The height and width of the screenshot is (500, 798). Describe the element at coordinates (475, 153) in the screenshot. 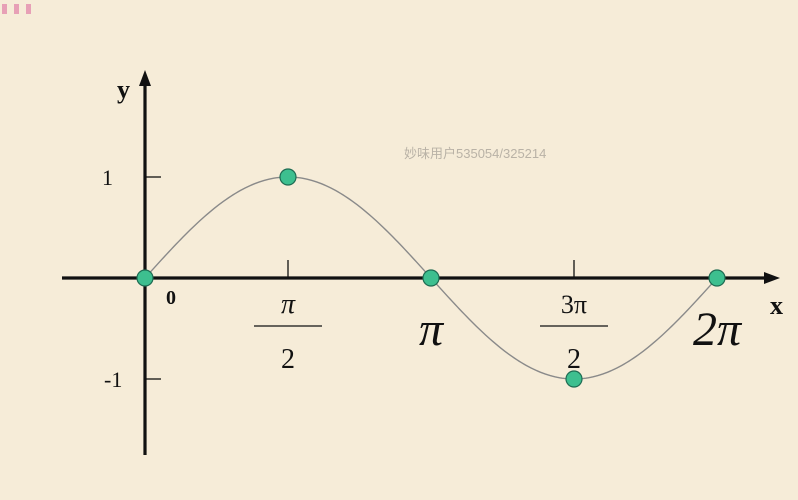

I see `watermark: 妙味用户535054/325214` at that location.